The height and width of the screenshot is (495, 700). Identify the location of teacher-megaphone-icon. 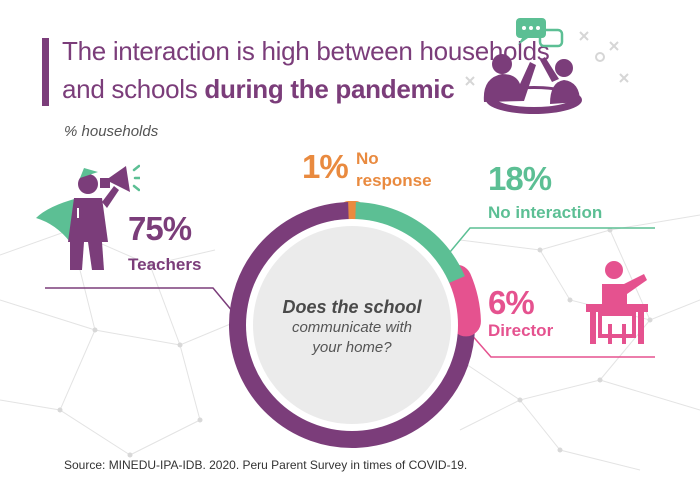
(88, 217).